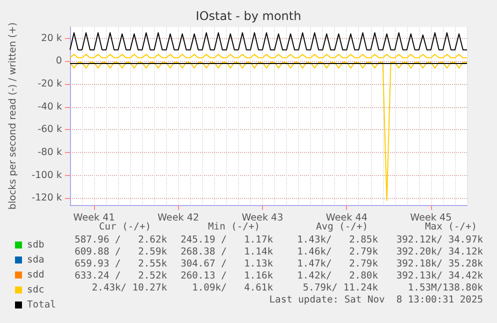  What do you see at coordinates (440, 264) in the screenshot?
I see `text: 392.18k/ 35.28k` at bounding box center [440, 264].